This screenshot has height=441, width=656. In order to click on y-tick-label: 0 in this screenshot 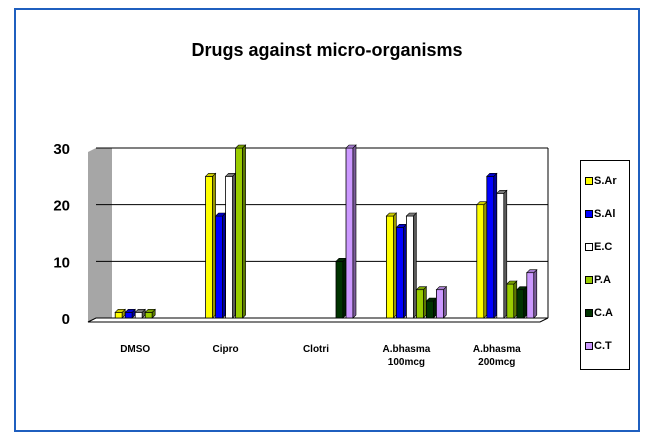, I will do `click(66, 319)`.